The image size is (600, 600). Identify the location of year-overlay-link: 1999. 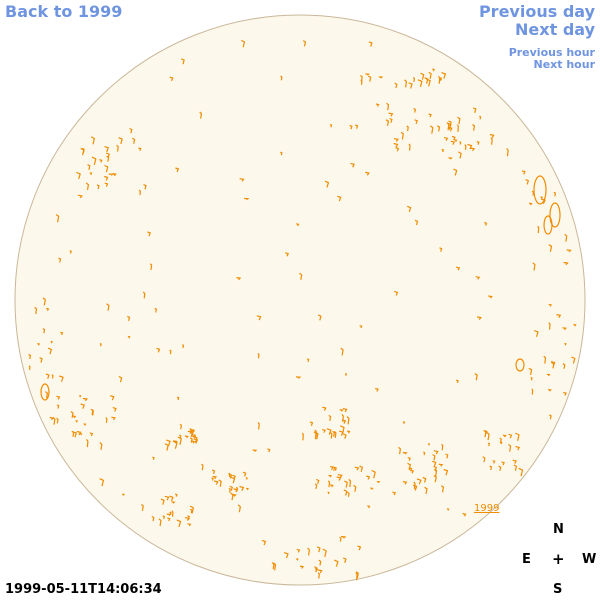
(486, 508).